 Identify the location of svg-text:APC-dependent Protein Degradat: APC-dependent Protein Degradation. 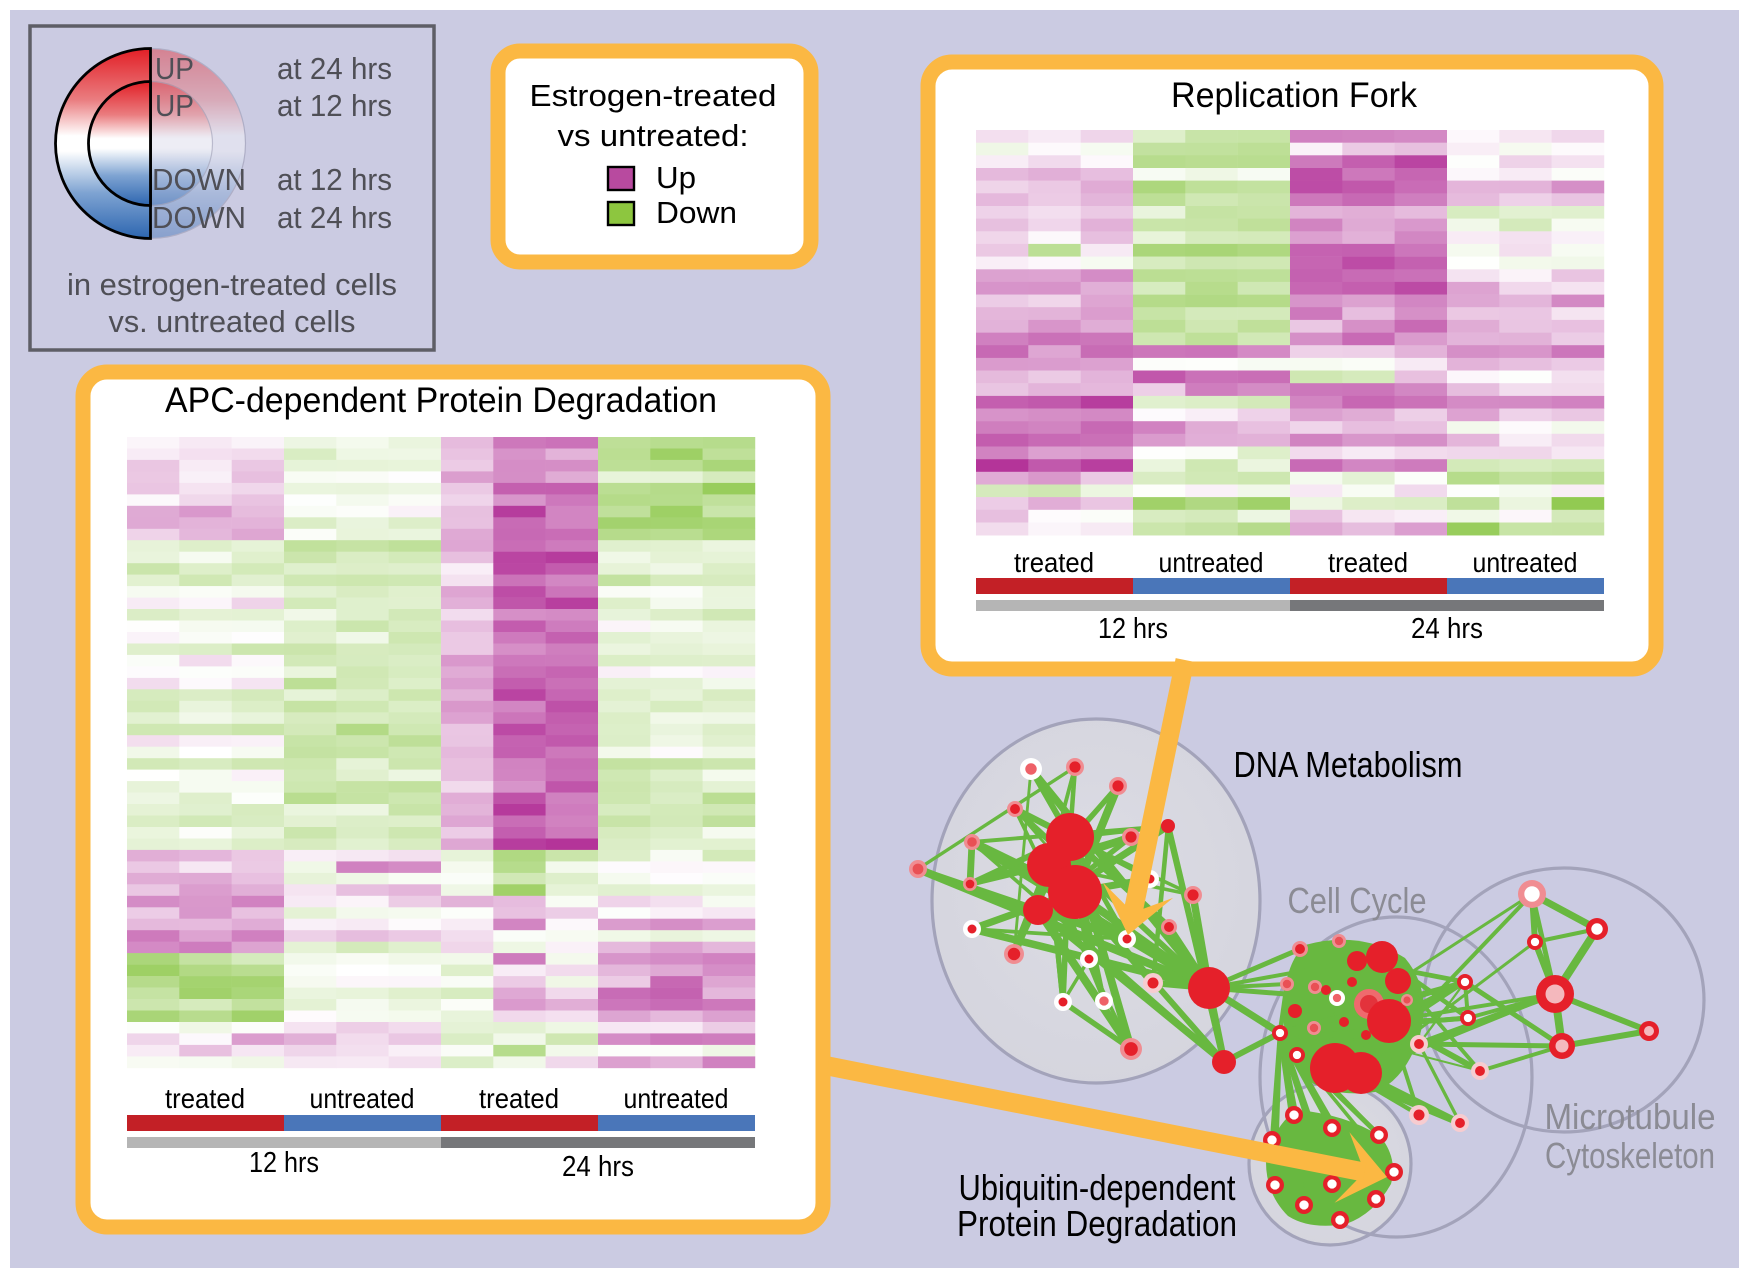
(441, 400).